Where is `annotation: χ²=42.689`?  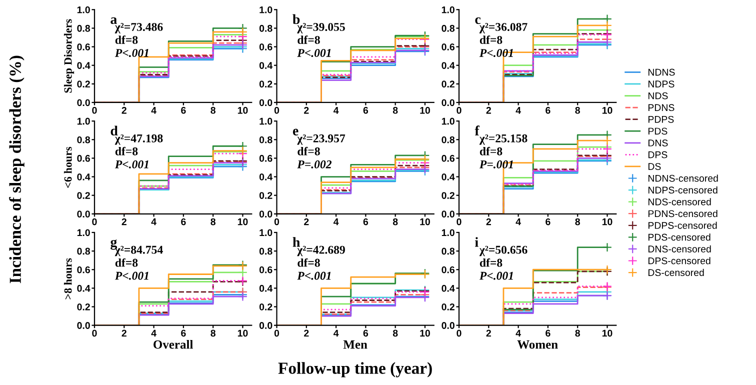 annotation: χ²=42.689 is located at coordinates (321, 251).